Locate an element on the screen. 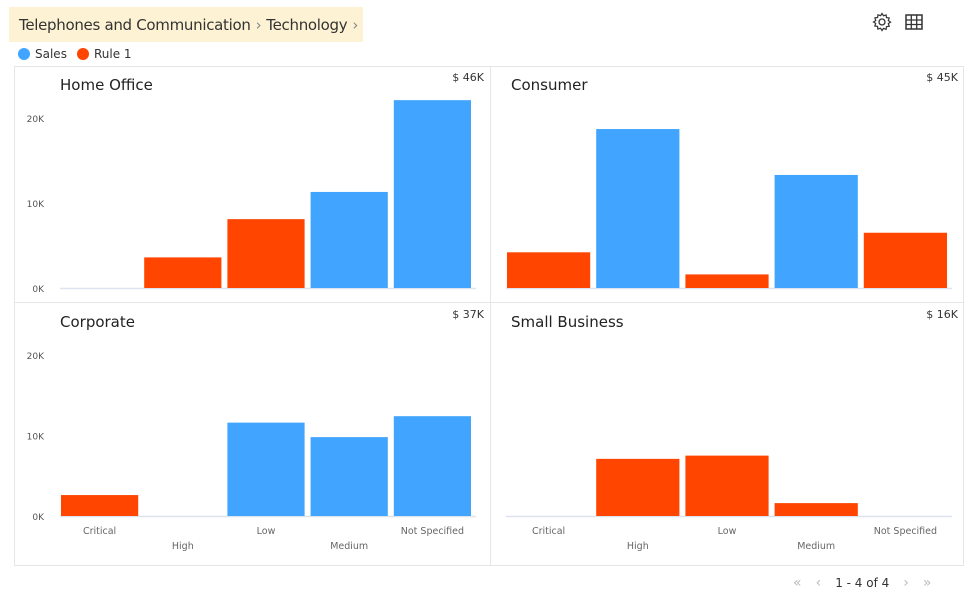 The height and width of the screenshot is (604, 980). bar-chart is located at coordinates (729, 209).